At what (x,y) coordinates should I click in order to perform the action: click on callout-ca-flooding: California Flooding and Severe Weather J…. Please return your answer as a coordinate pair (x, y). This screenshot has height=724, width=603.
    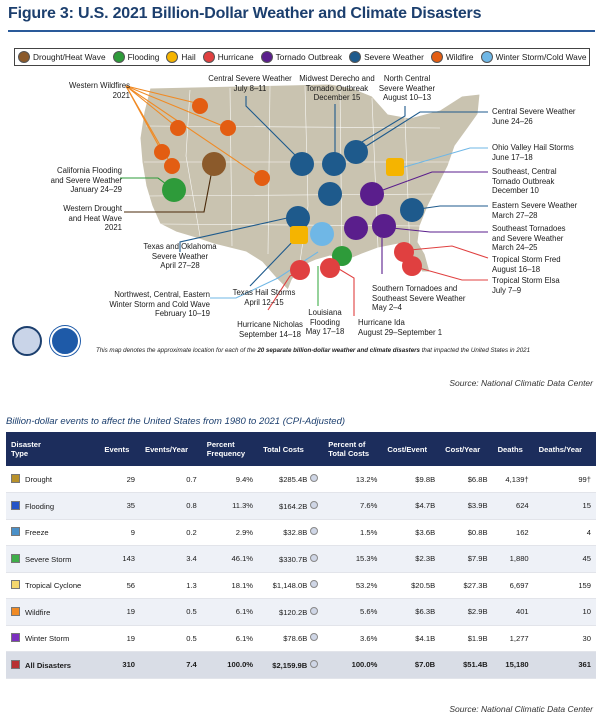
    Looking at the image, I should click on (86, 180).